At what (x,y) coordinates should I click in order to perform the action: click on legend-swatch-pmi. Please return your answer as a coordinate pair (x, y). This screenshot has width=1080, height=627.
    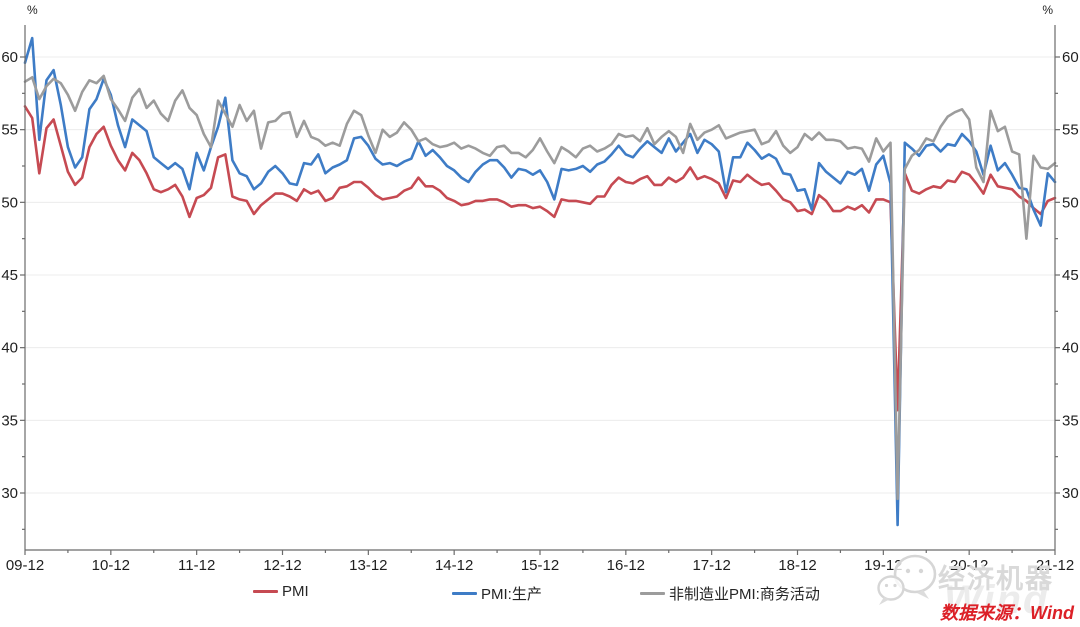
    Looking at the image, I should click on (265, 591).